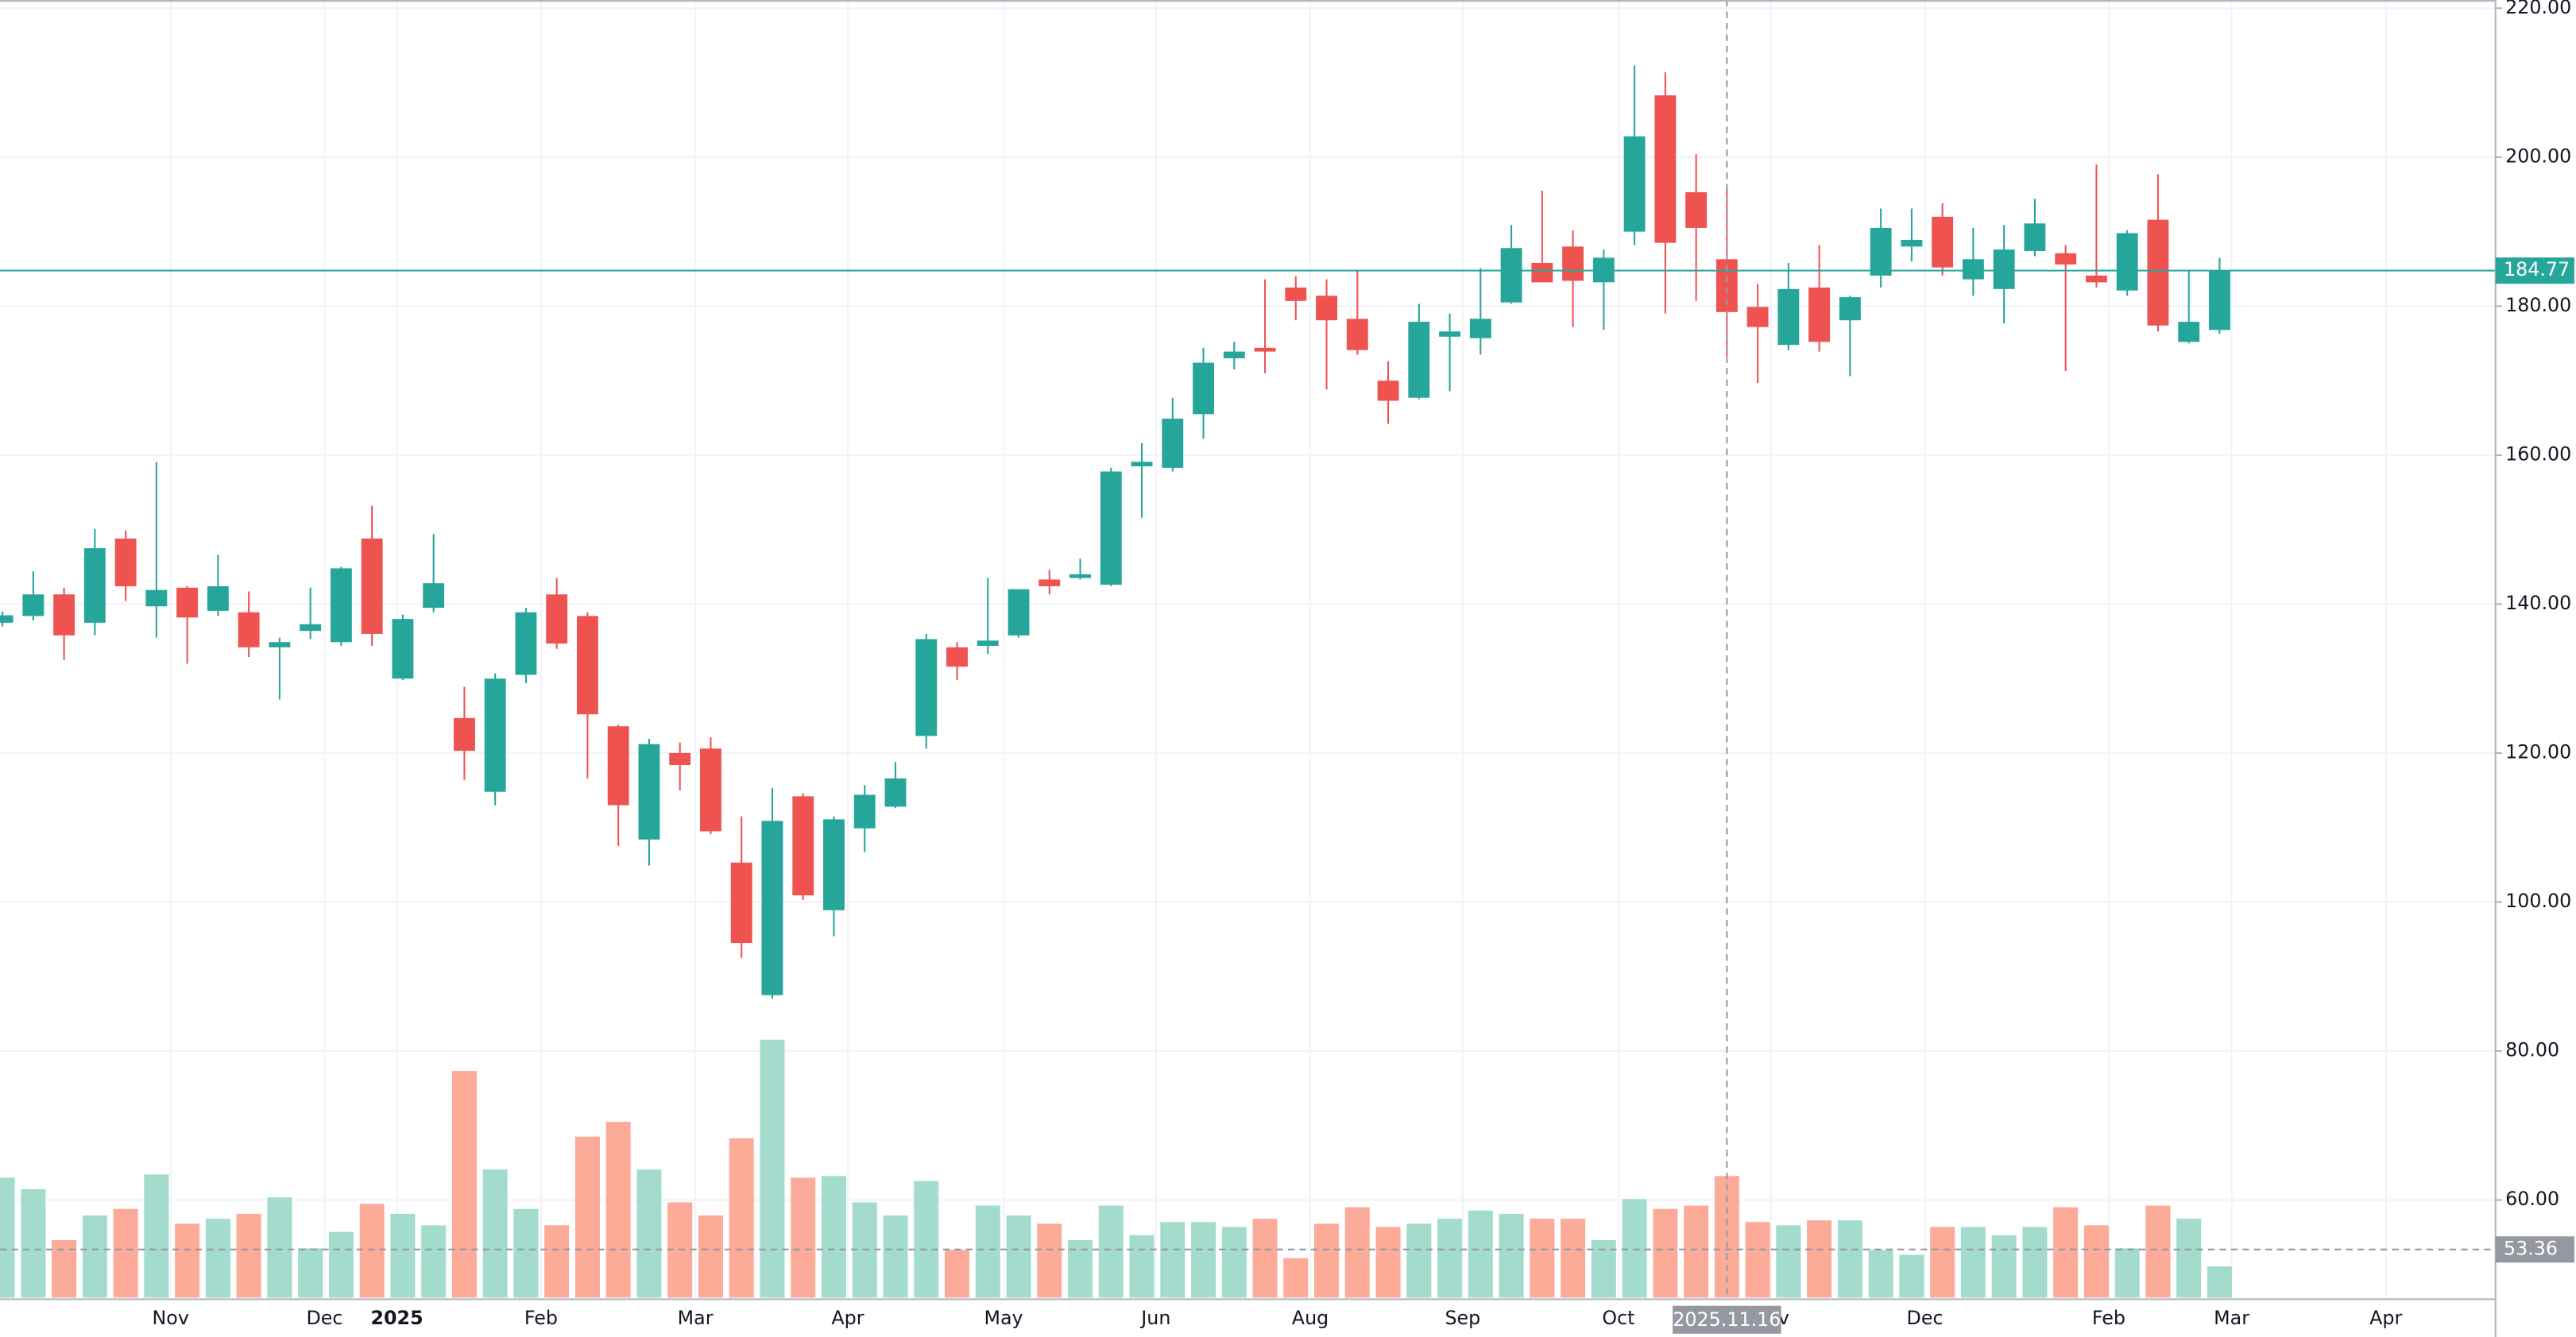 The width and height of the screenshot is (2576, 1337). I want to click on last-price-label: 184.77, so click(2537, 269).